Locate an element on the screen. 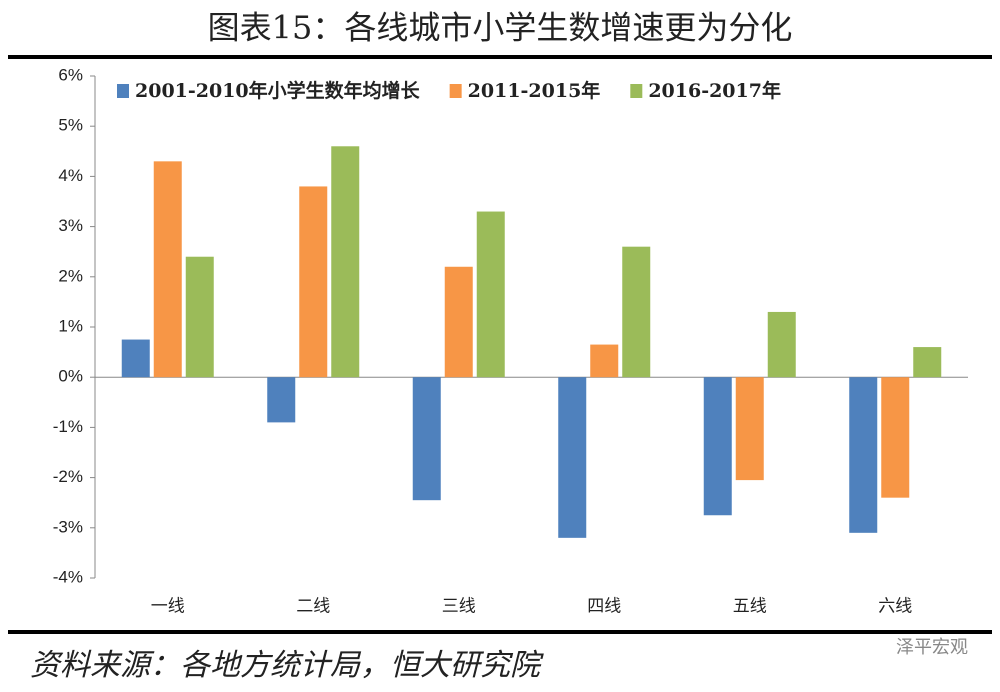 This screenshot has width=1000, height=692. legend-label: 2011-2015年 is located at coordinates (534, 90).